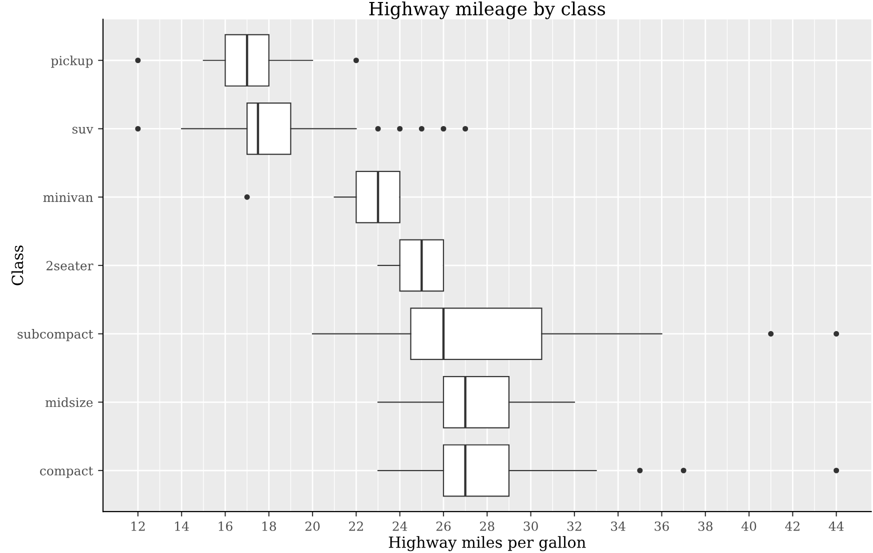 The width and height of the screenshot is (873, 553). What do you see at coordinates (138, 526) in the screenshot?
I see `x-tick-label: 12` at bounding box center [138, 526].